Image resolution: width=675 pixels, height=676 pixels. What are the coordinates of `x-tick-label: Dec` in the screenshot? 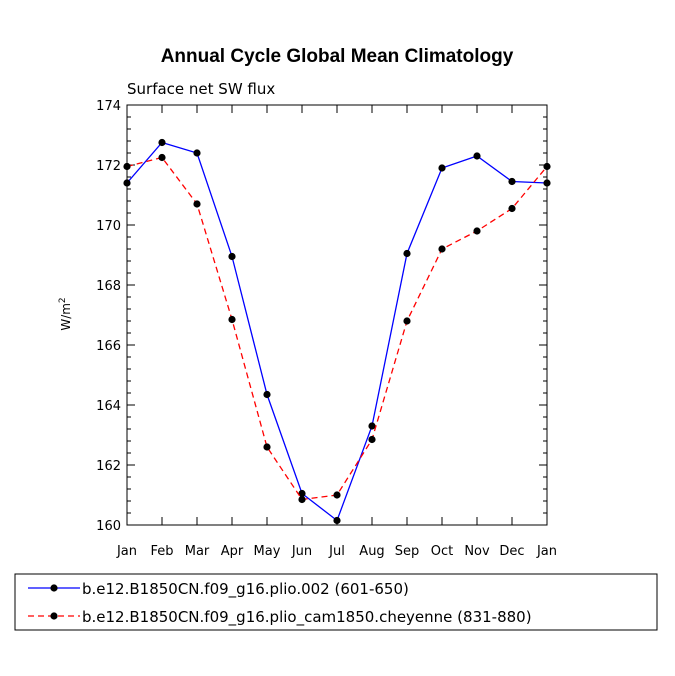 It's located at (511, 551).